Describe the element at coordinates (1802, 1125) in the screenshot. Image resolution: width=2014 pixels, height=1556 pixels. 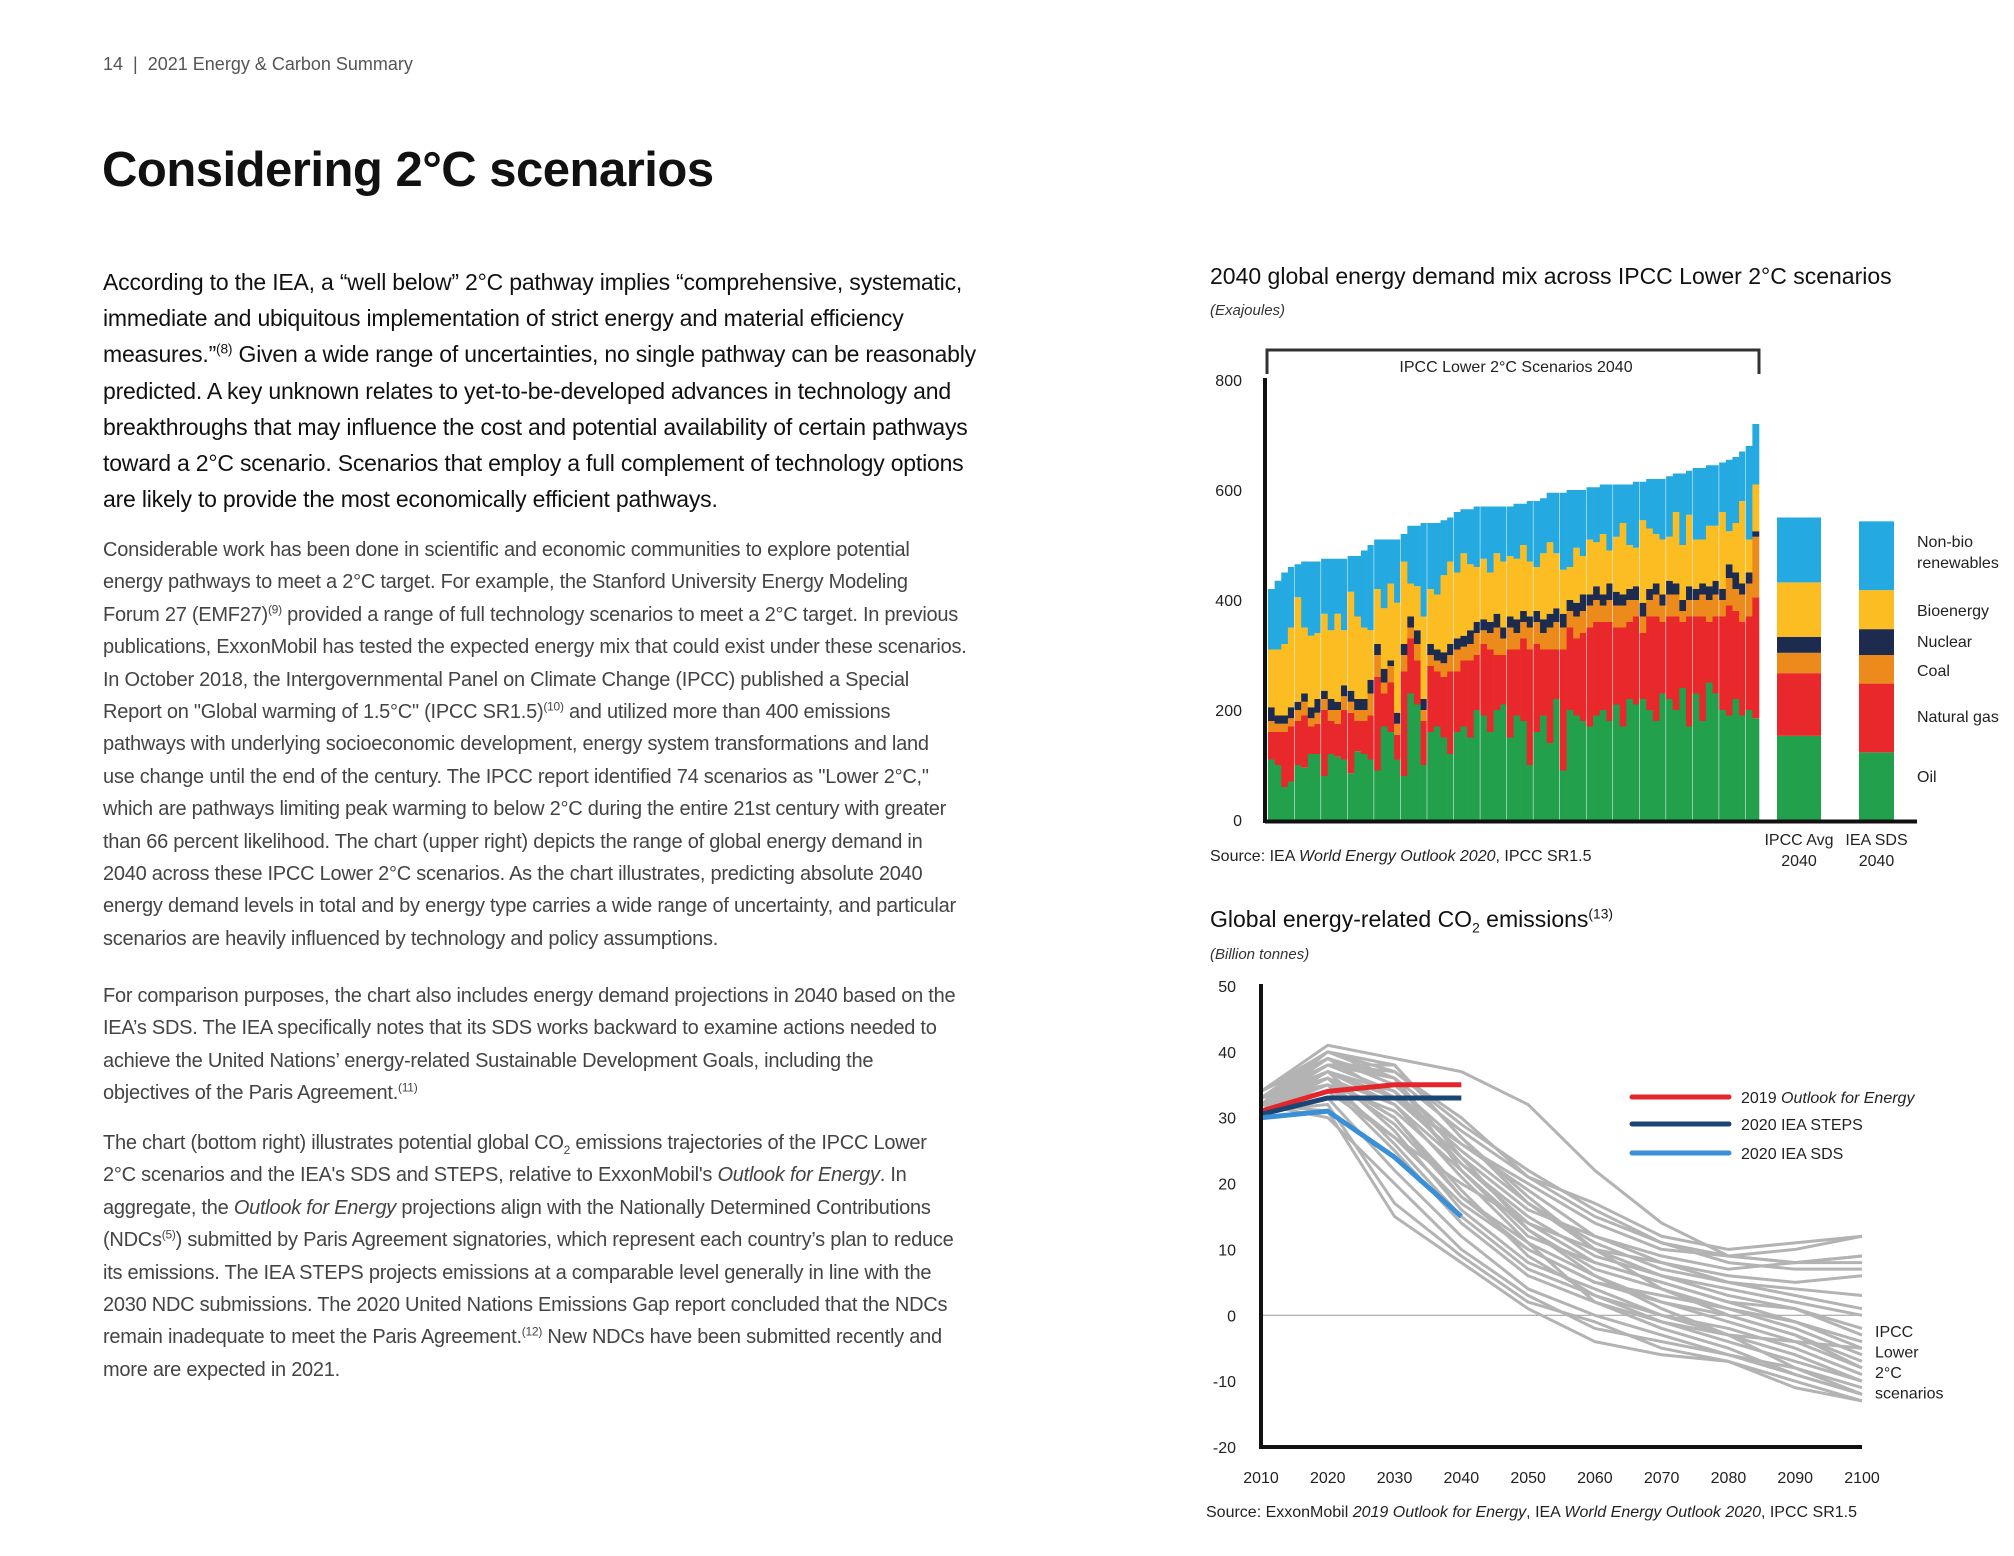
I see `text-run: 2020 IEA STEPS` at that location.